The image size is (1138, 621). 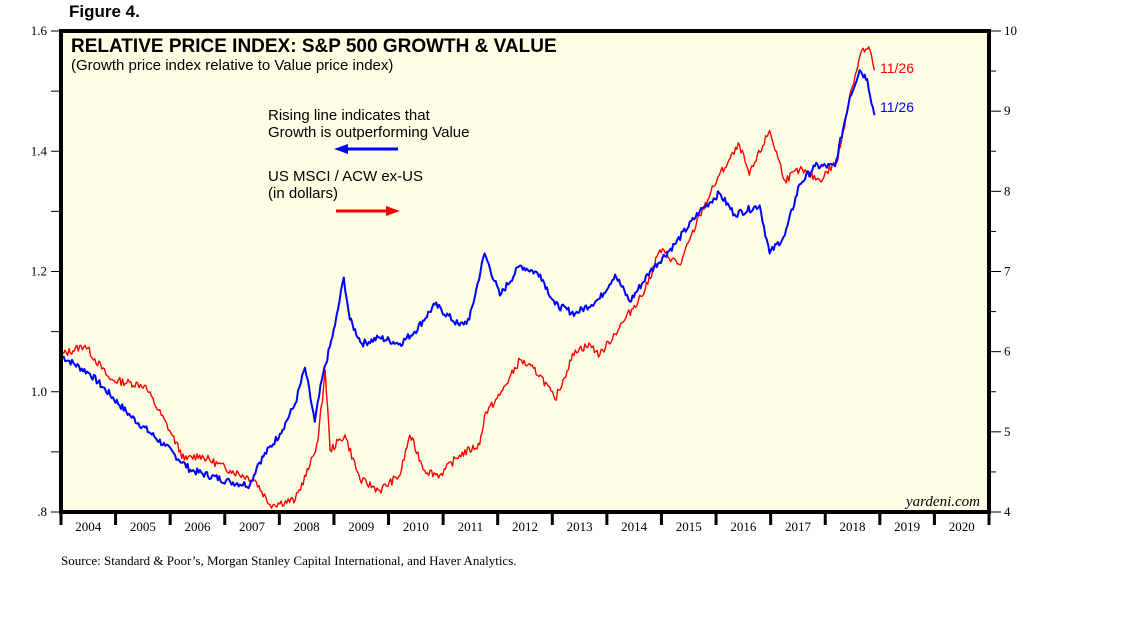 What do you see at coordinates (361, 526) in the screenshot?
I see `x-axis-tick-label: 2009` at bounding box center [361, 526].